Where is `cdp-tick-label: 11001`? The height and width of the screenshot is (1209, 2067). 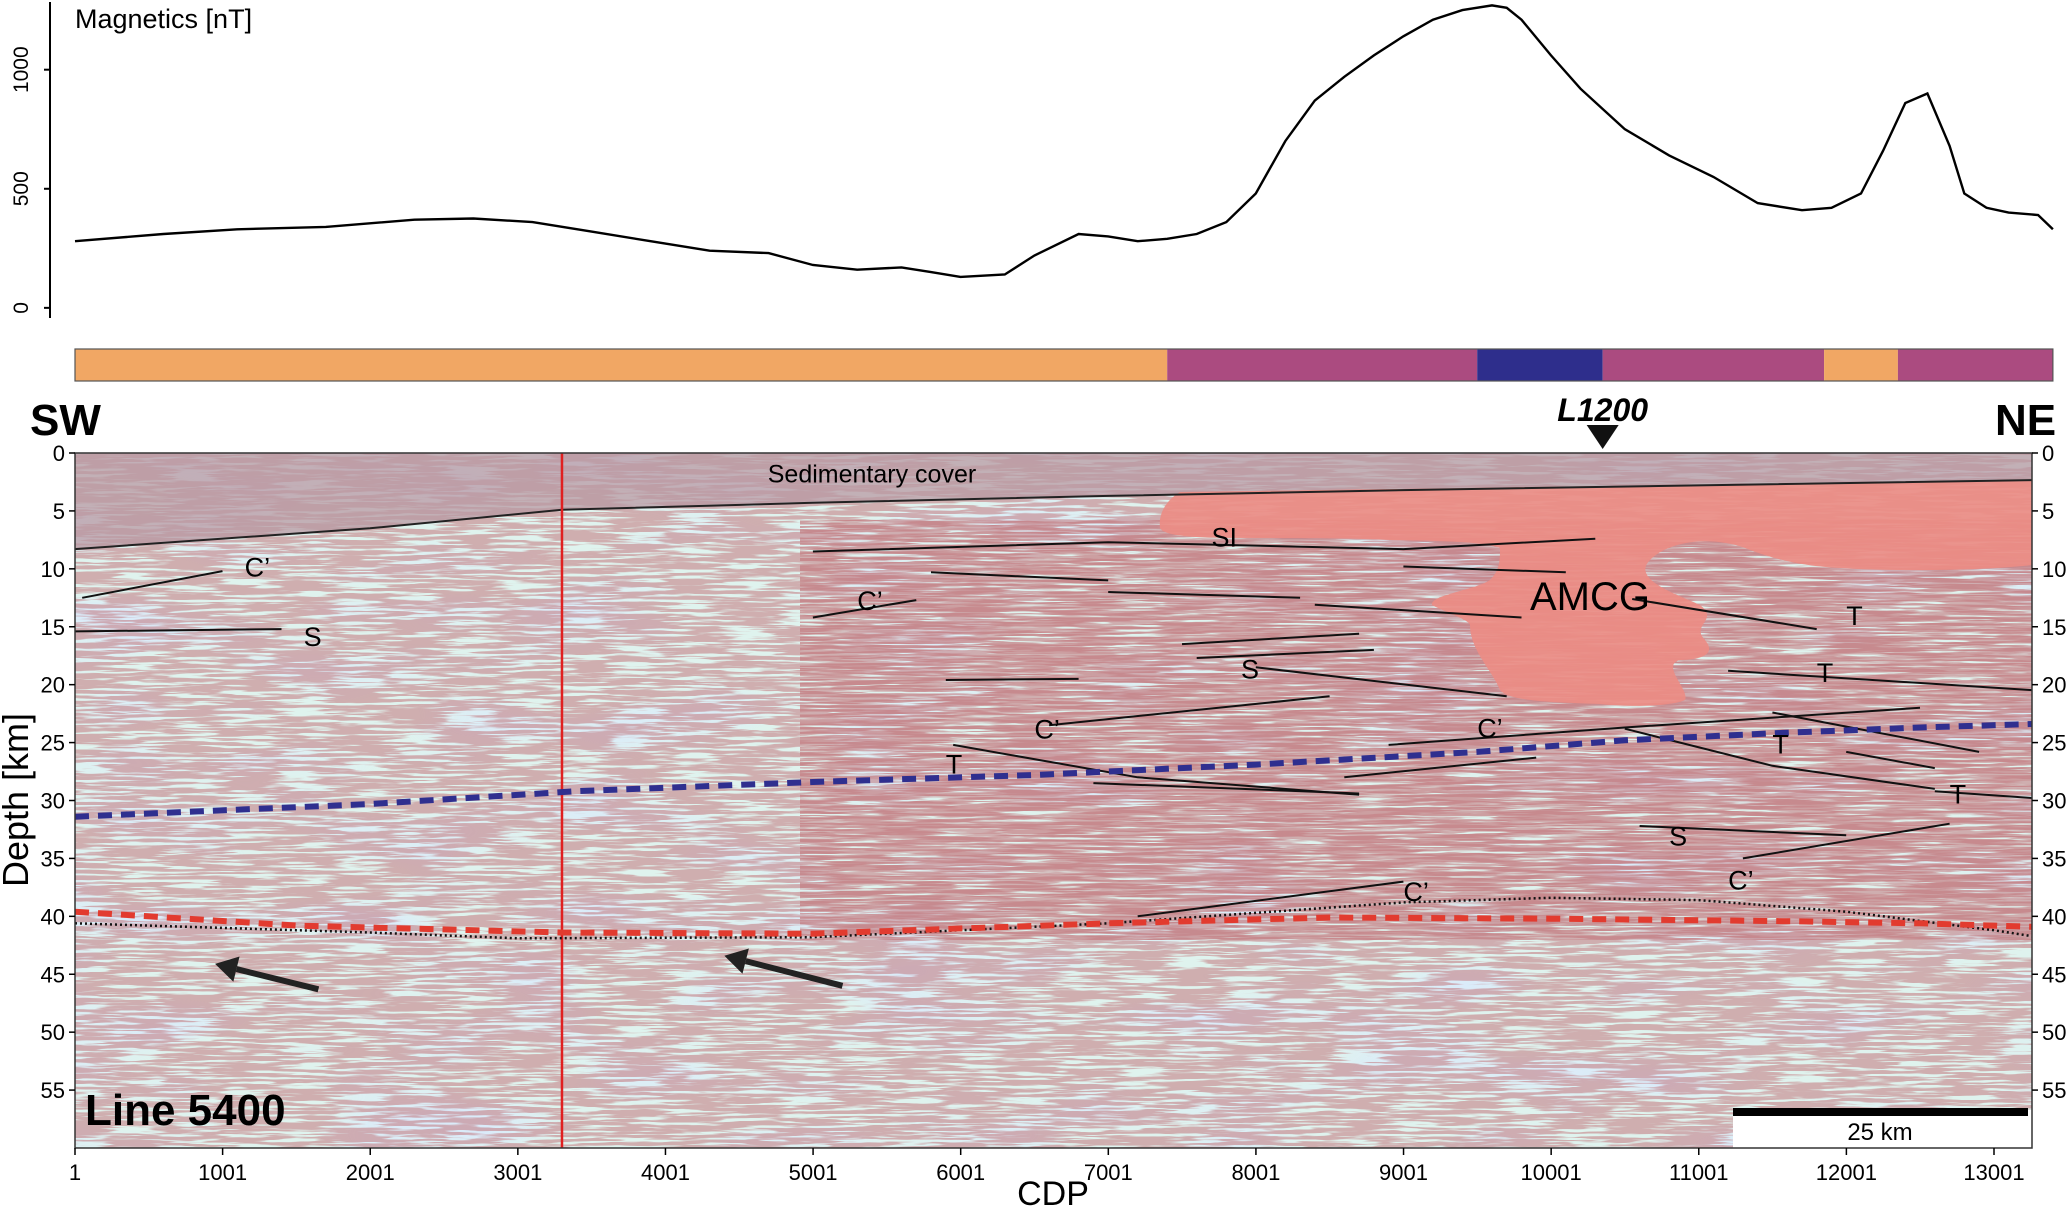
cdp-tick-label: 11001 is located at coordinates (1699, 1172).